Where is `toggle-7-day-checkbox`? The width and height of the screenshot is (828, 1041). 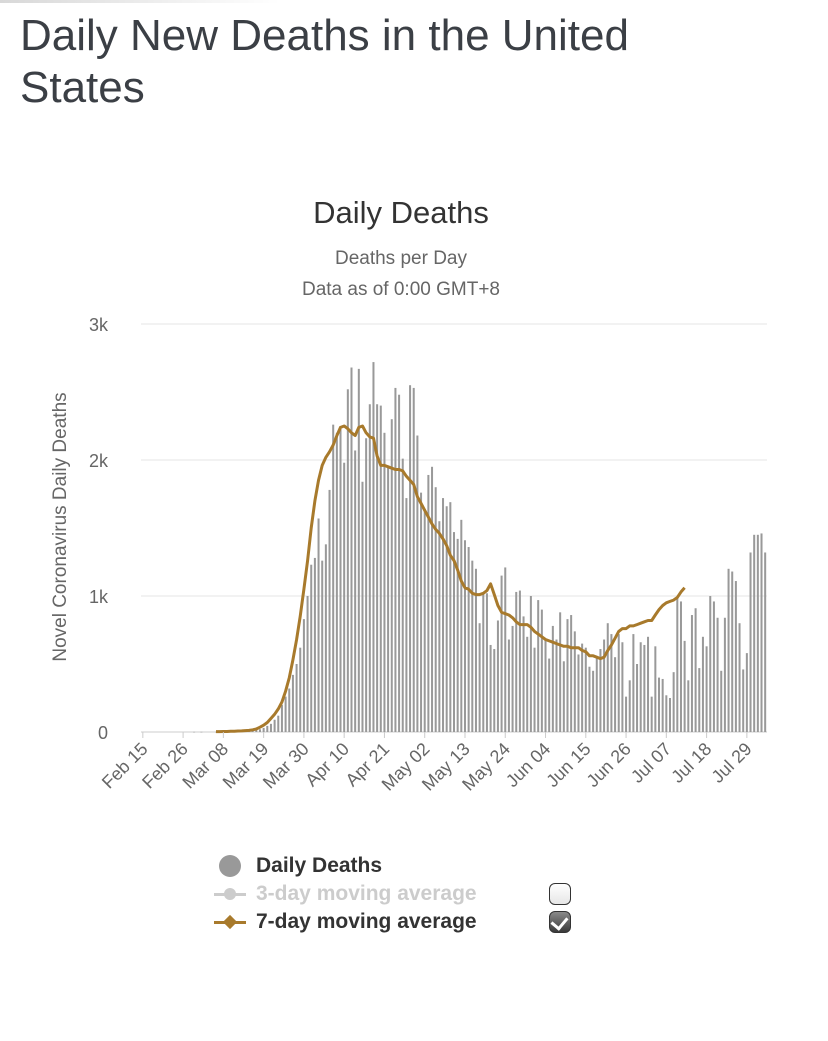 toggle-7-day-checkbox is located at coordinates (560, 922).